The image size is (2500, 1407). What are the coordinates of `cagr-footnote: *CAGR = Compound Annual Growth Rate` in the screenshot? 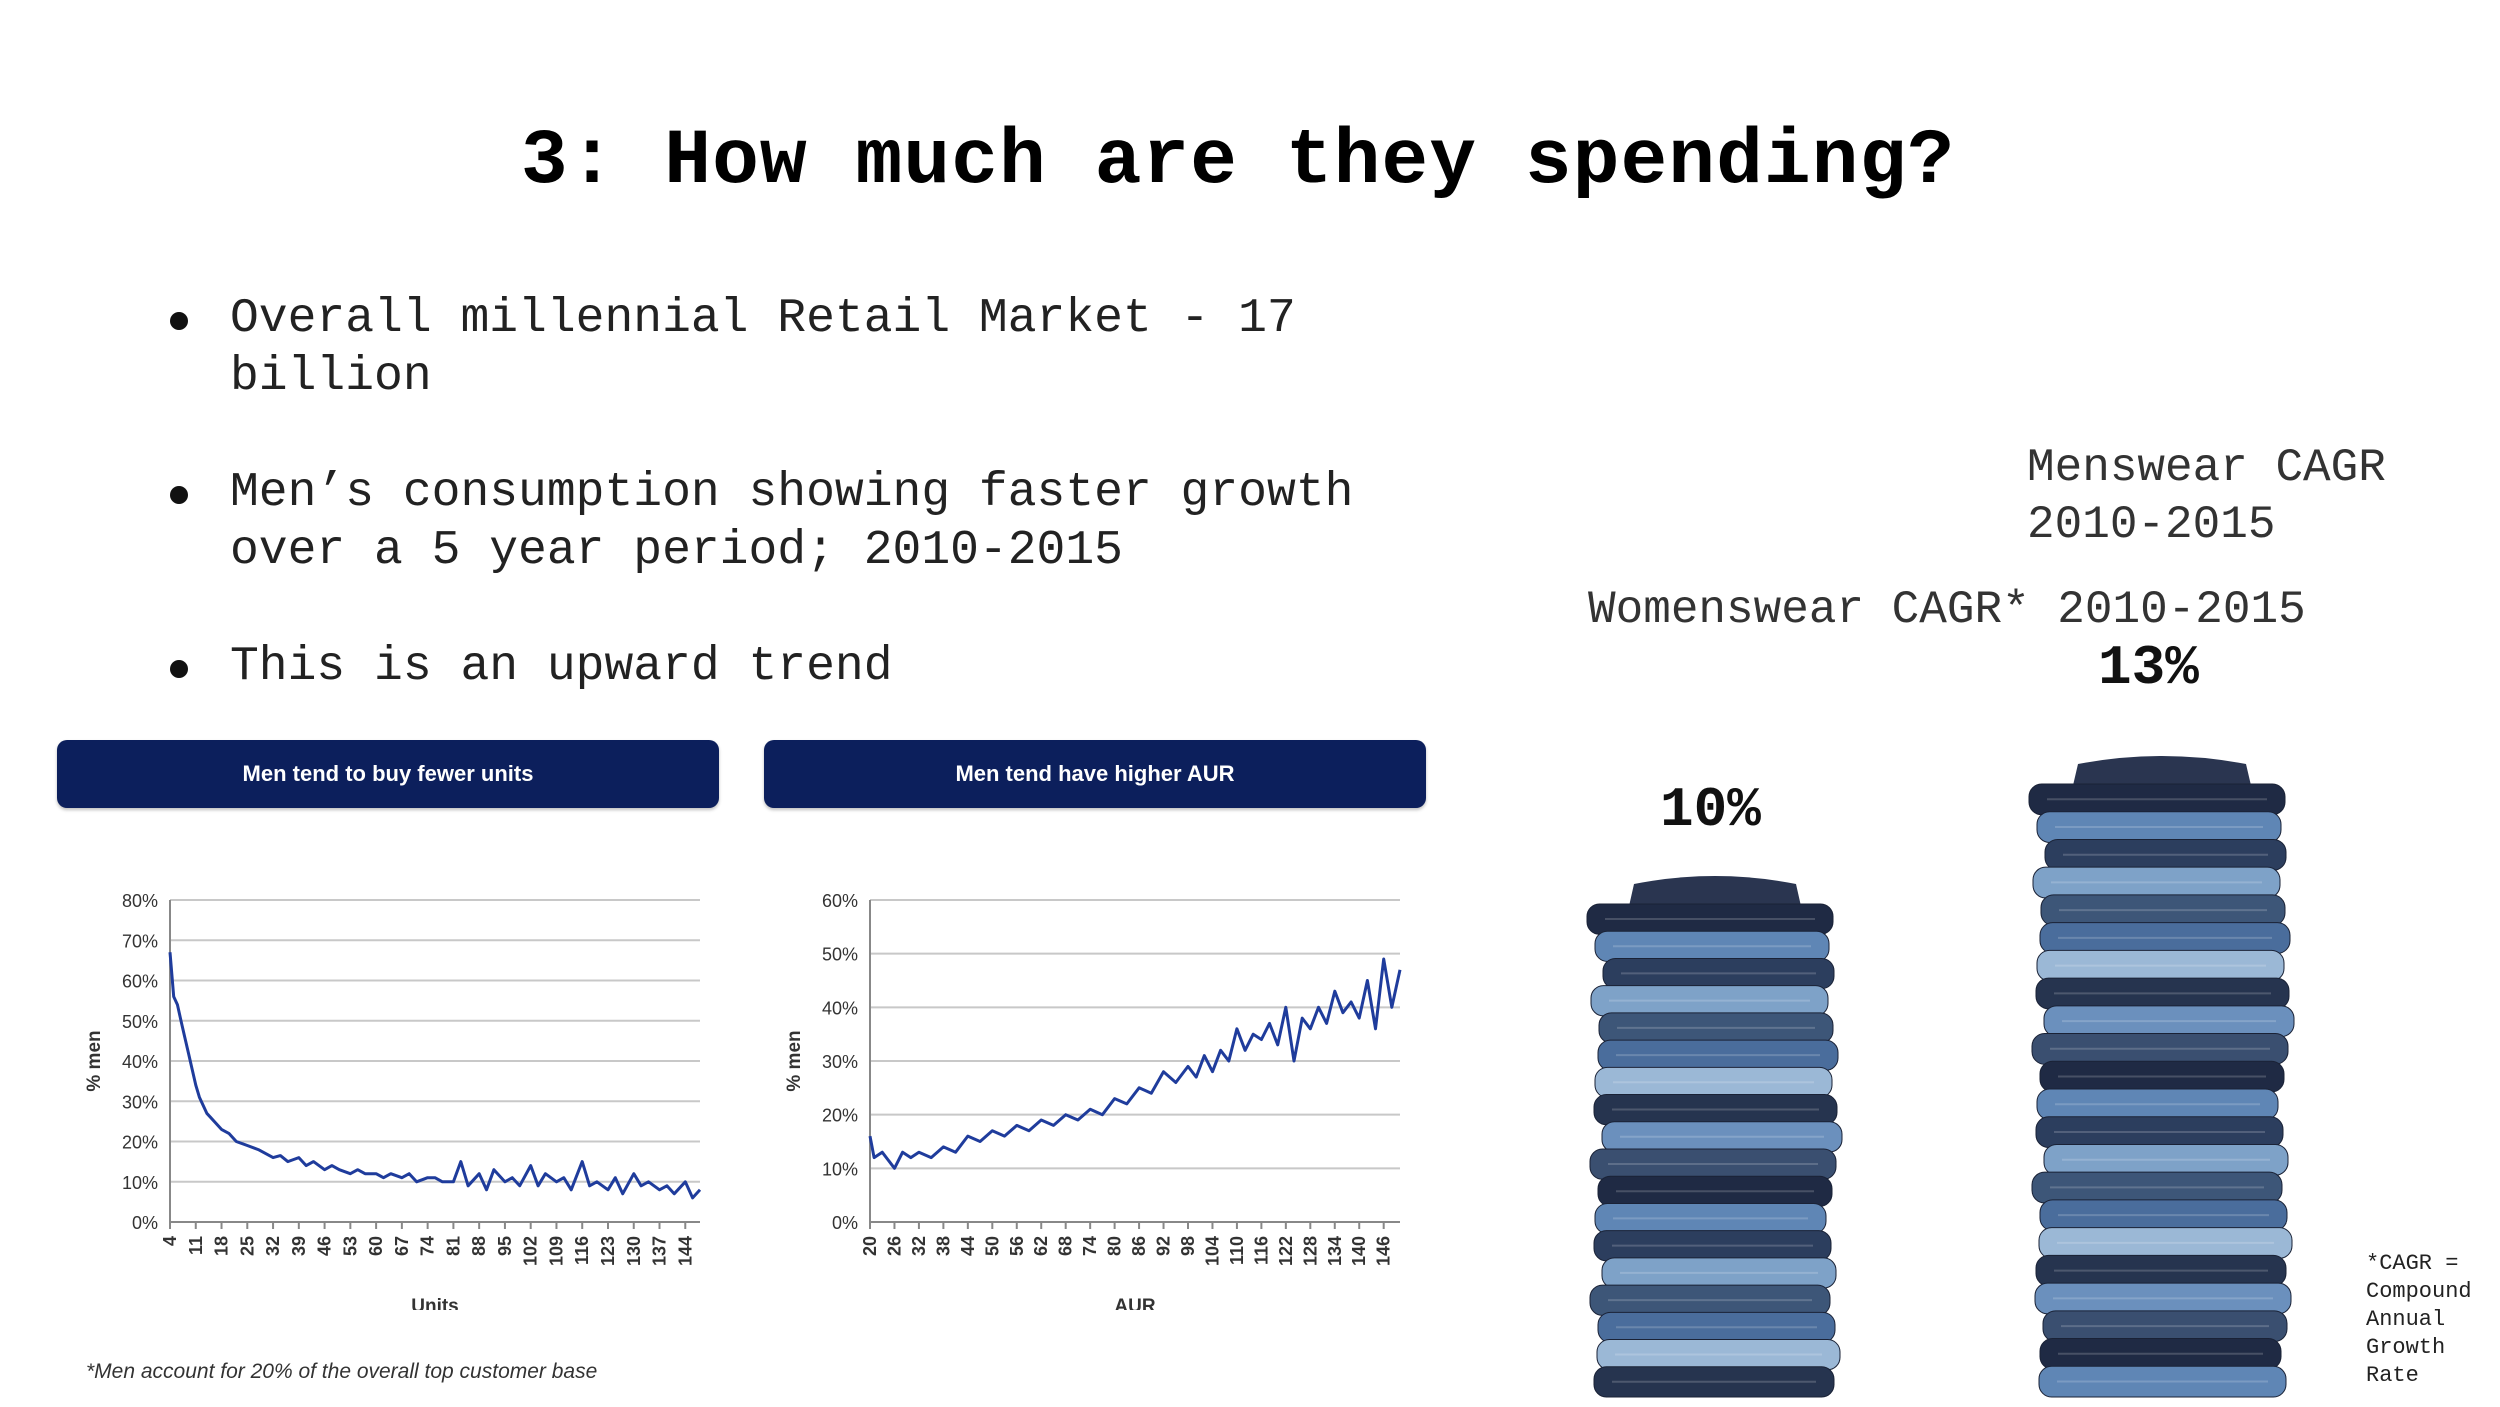 It's located at (2419, 1319).